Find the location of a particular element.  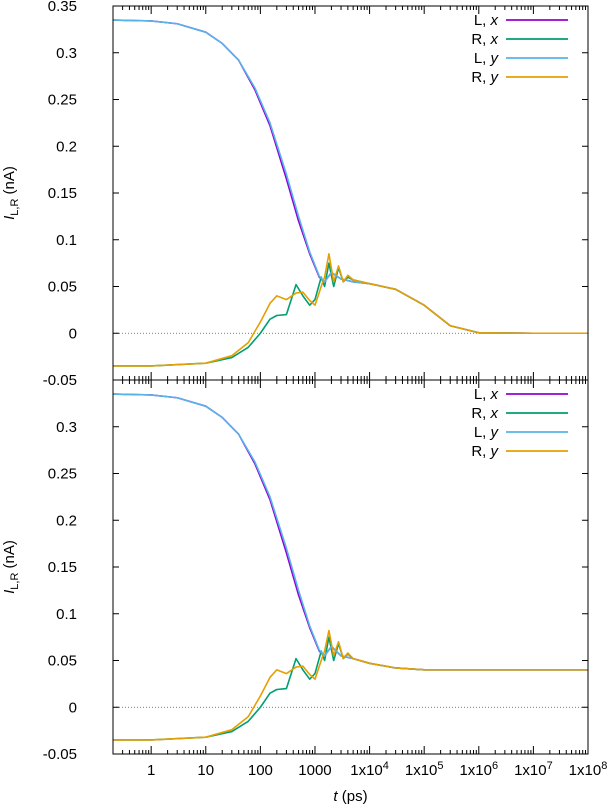

series-line-r-x is located at coordinates (350, 688).